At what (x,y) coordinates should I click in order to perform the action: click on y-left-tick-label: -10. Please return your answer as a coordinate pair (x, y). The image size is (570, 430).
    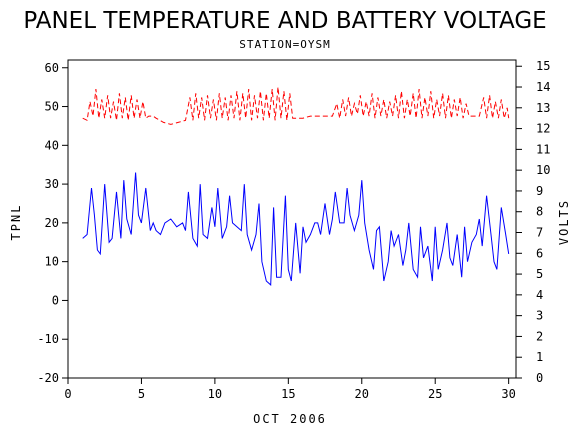
    Looking at the image, I should click on (48, 339).